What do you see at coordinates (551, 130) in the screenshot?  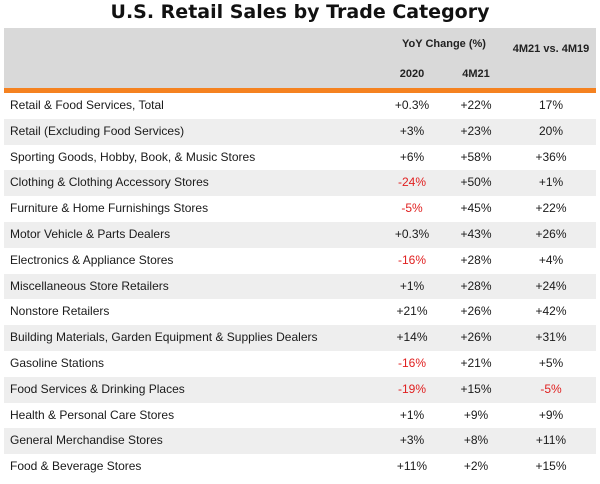 I see `value-4m21-vs-4m19: 20%` at bounding box center [551, 130].